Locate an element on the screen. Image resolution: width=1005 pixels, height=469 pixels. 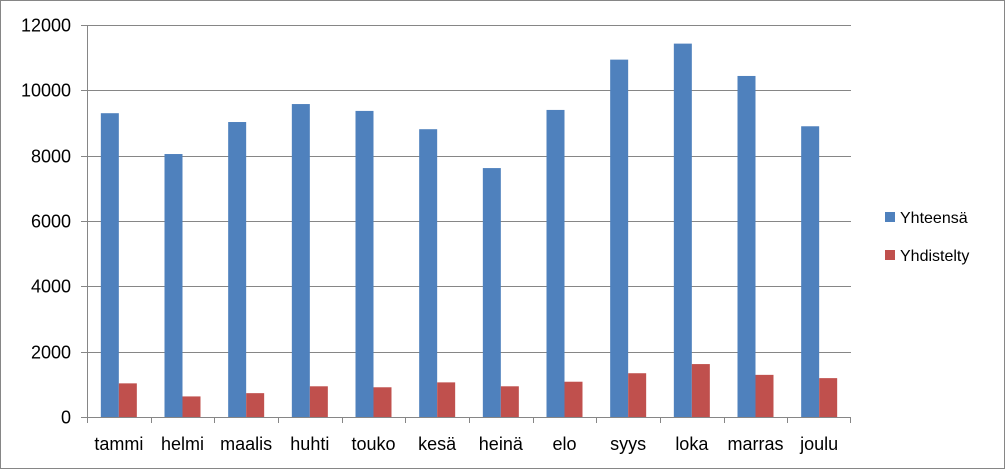
bar-Yhteensä-maalis is located at coordinates (237, 270).